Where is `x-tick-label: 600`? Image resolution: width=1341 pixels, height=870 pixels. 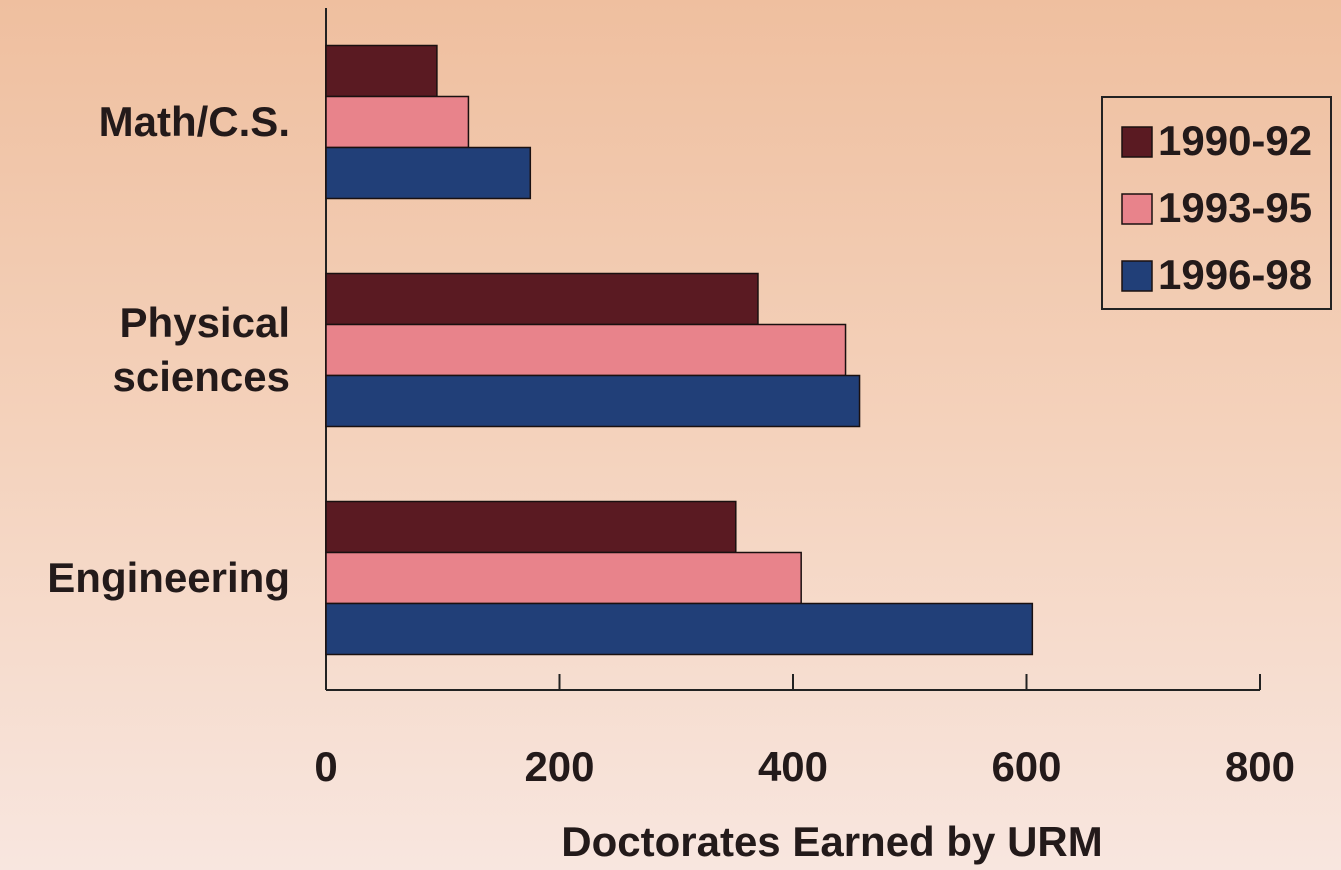 x-tick-label: 600 is located at coordinates (1026, 766).